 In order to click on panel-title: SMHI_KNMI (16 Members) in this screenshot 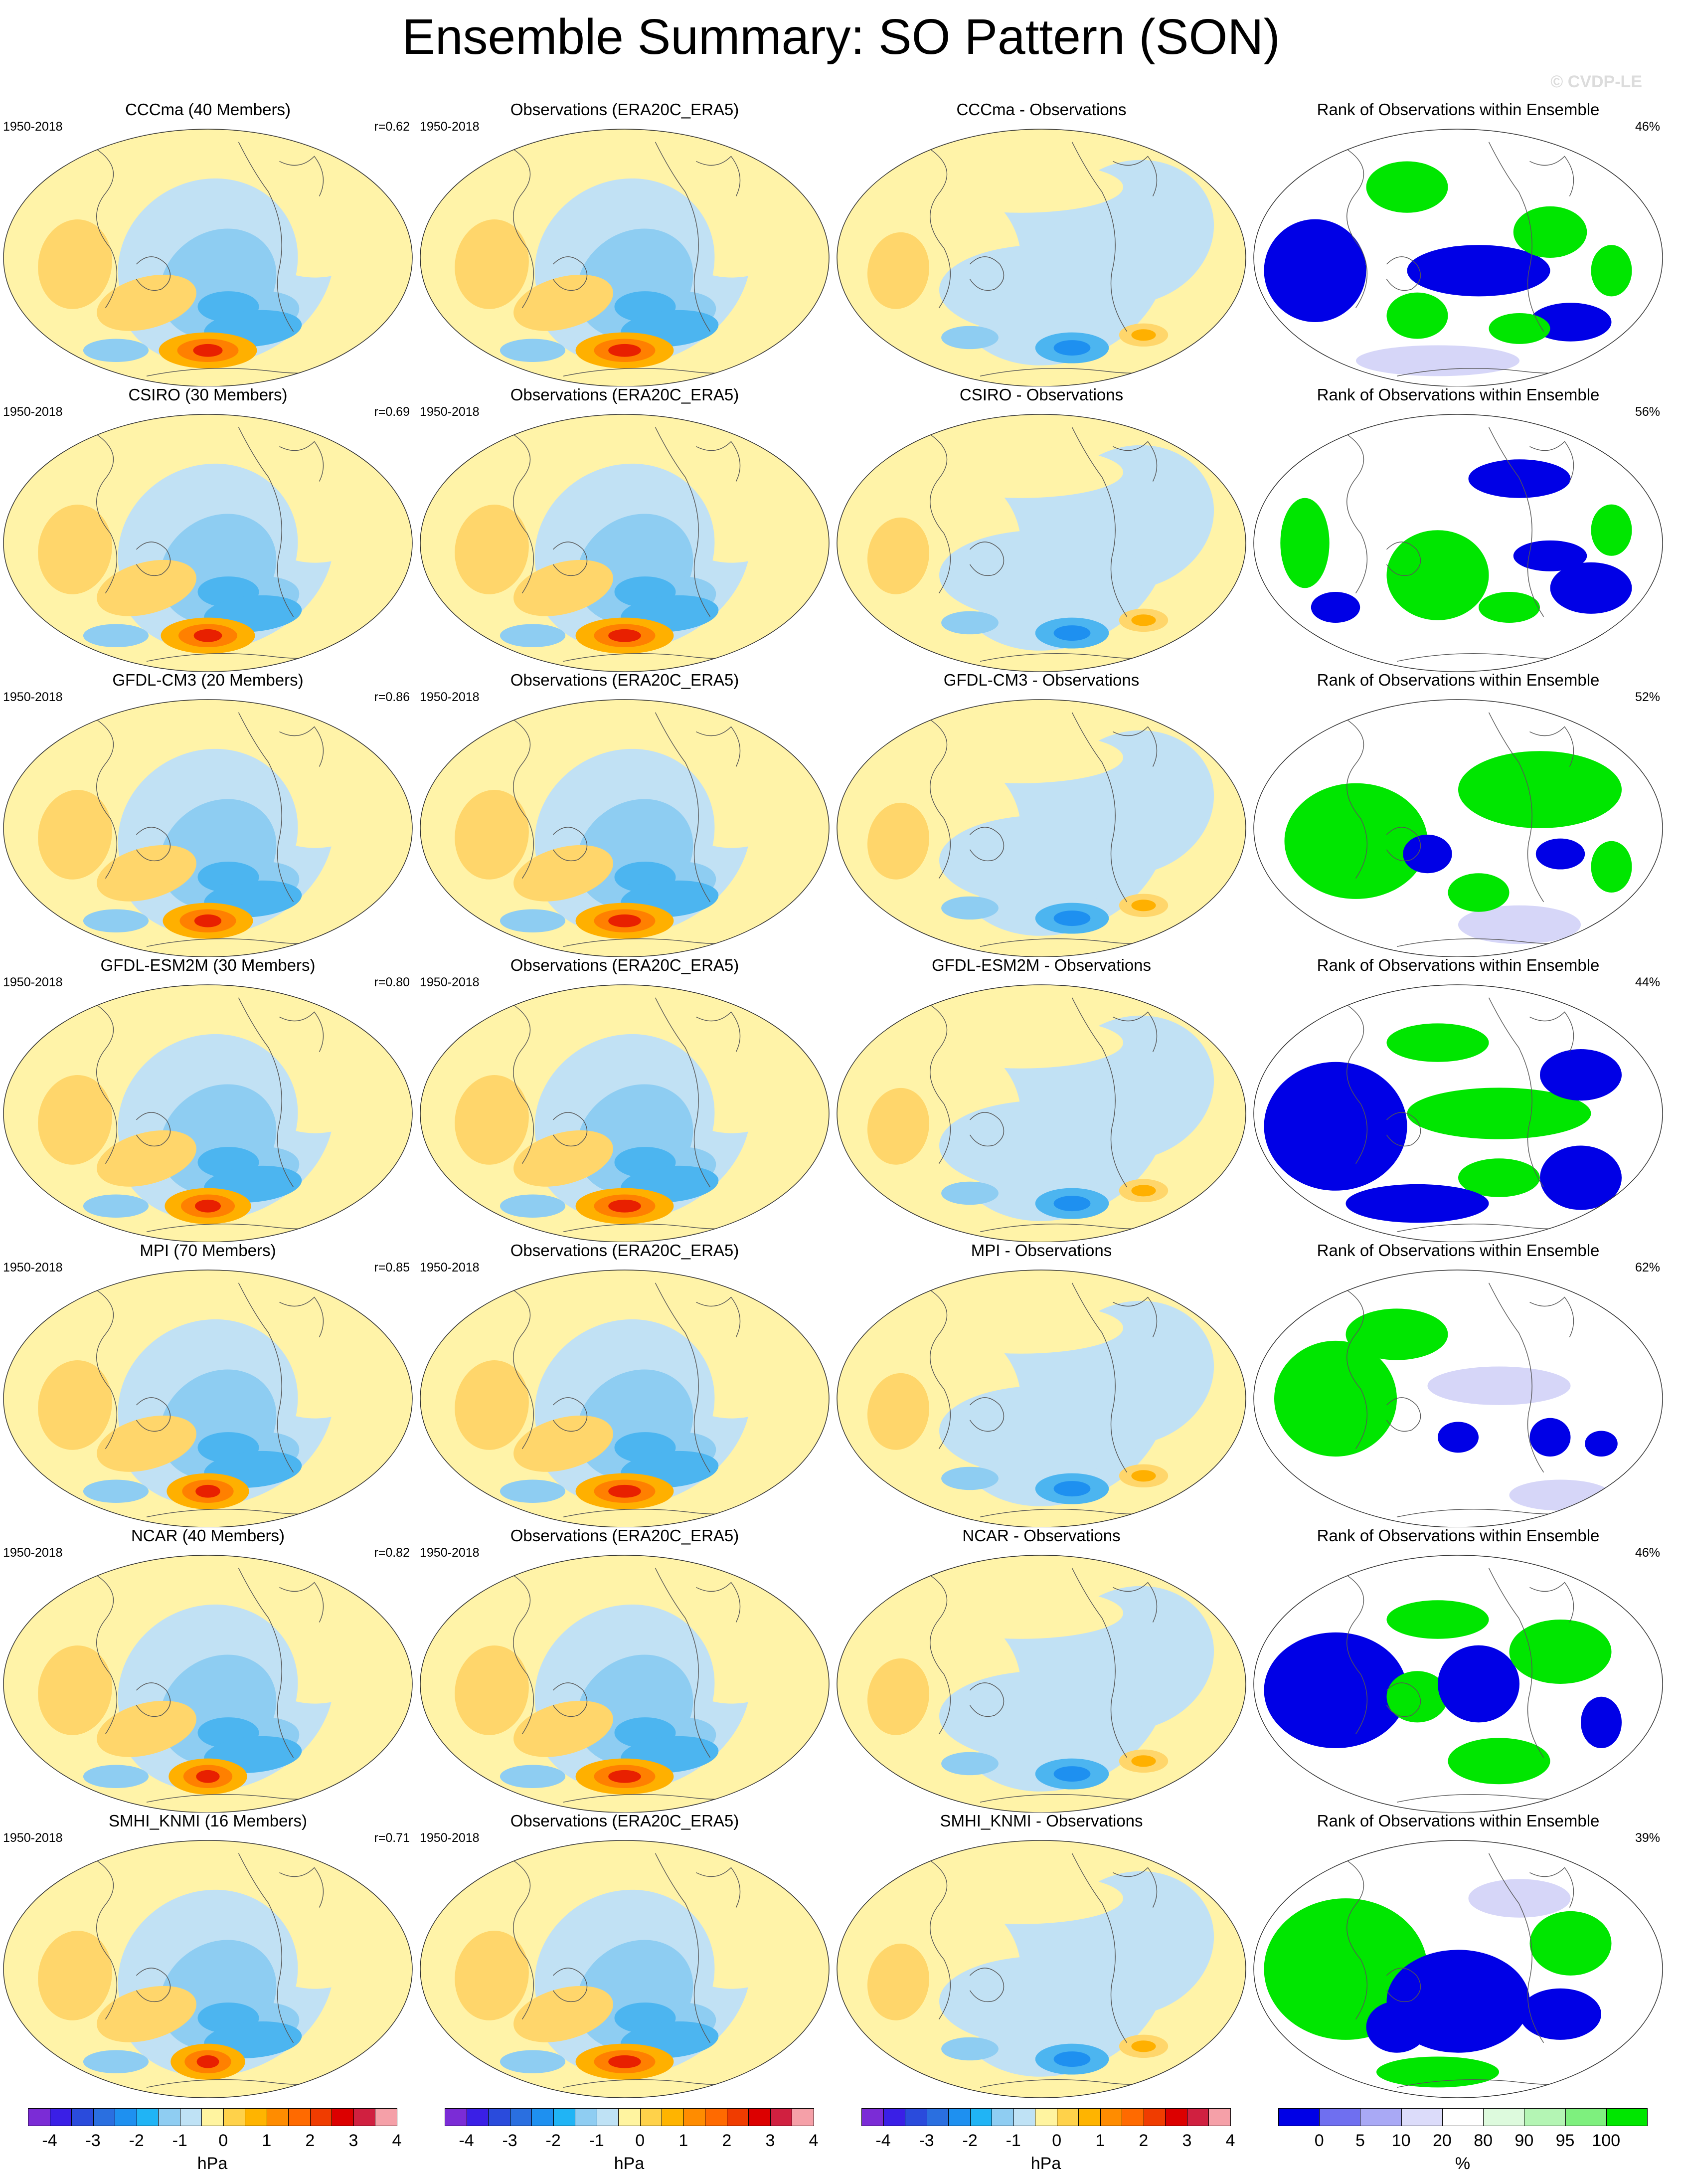, I will do `click(208, 1821)`.